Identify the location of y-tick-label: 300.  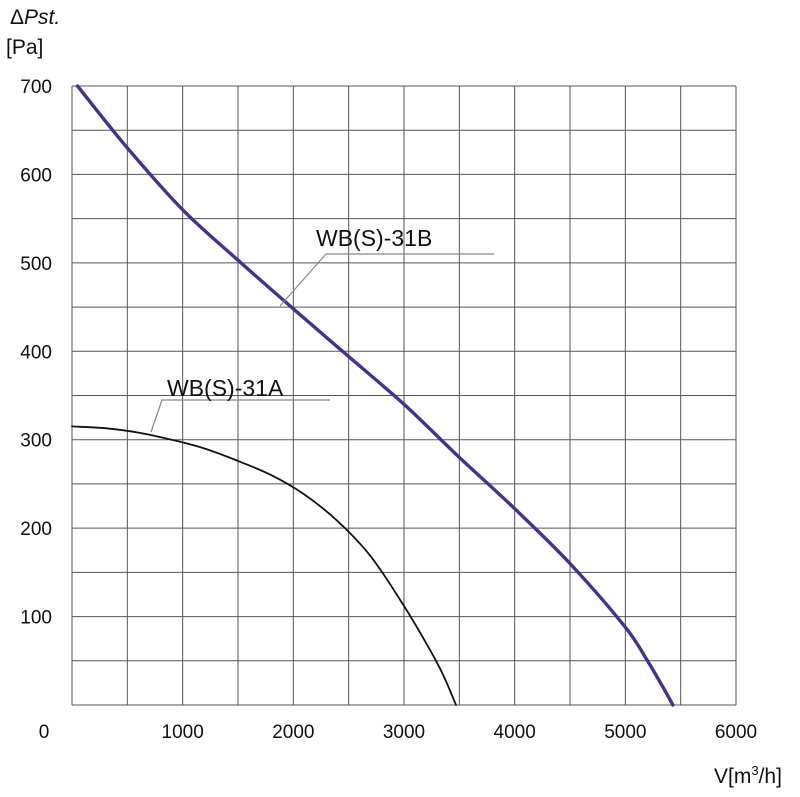
(36, 441).